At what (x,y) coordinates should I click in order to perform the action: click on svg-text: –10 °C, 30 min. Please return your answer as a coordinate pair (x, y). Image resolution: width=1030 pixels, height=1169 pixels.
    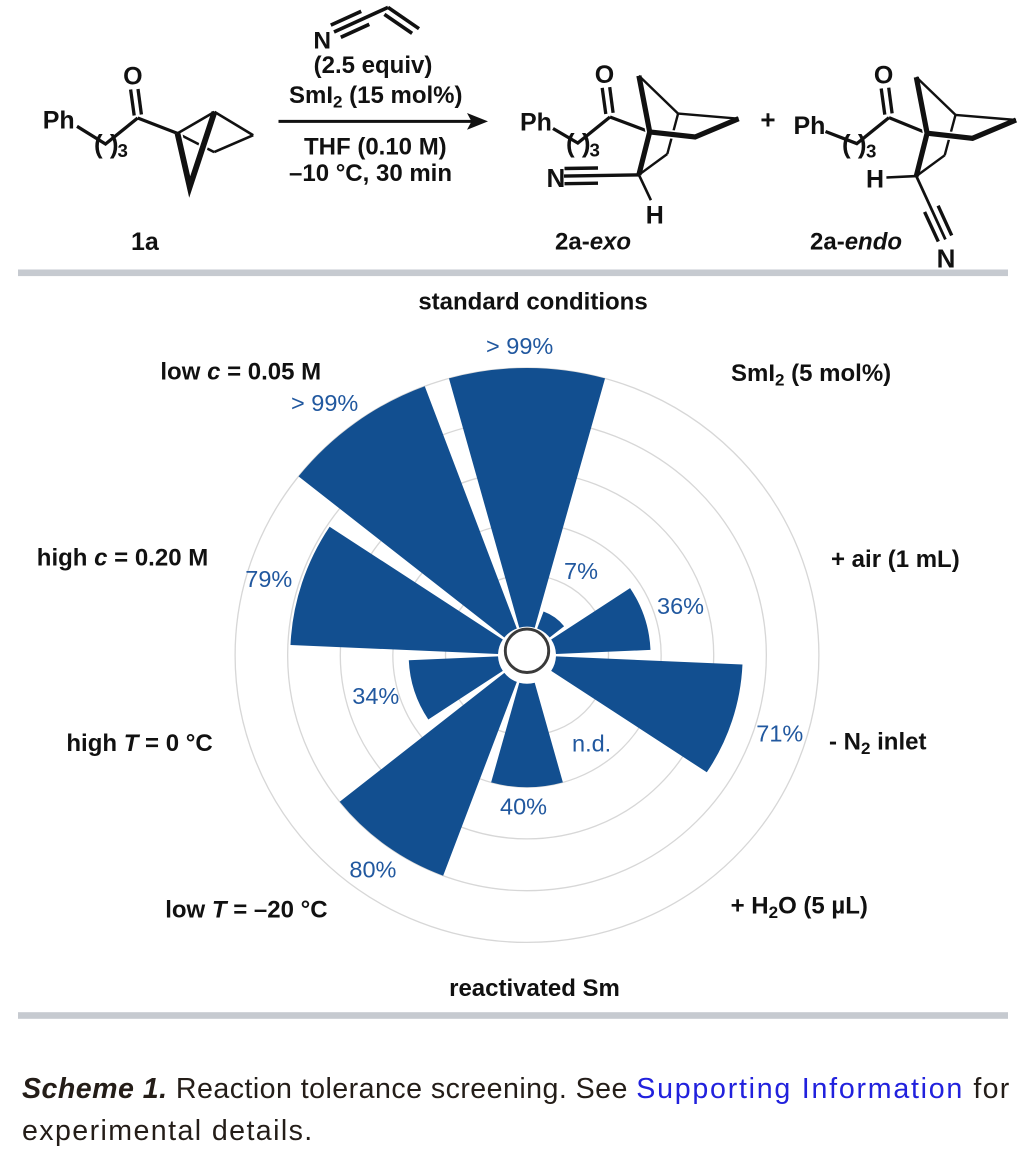
    Looking at the image, I should click on (370, 173).